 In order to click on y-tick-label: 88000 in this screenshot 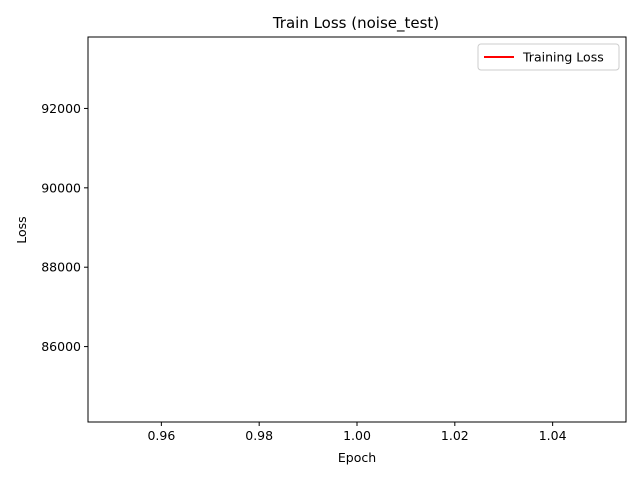, I will do `click(61, 267)`.